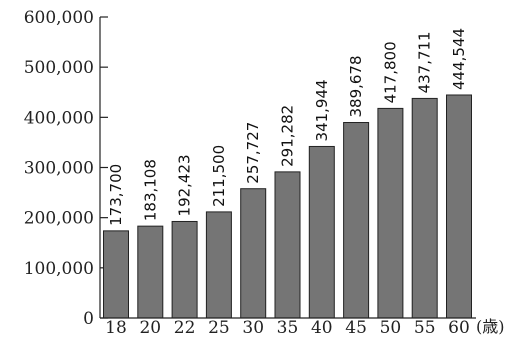 Image resolution: width=516 pixels, height=341 pixels. I want to click on bar-value-label: 437,711, so click(425, 62).